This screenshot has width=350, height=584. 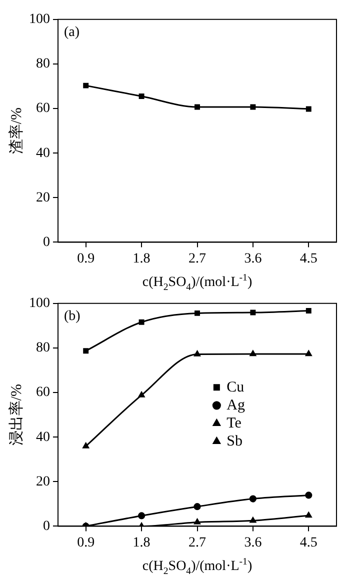 I want to click on annotation: (a), so click(x=72, y=32).